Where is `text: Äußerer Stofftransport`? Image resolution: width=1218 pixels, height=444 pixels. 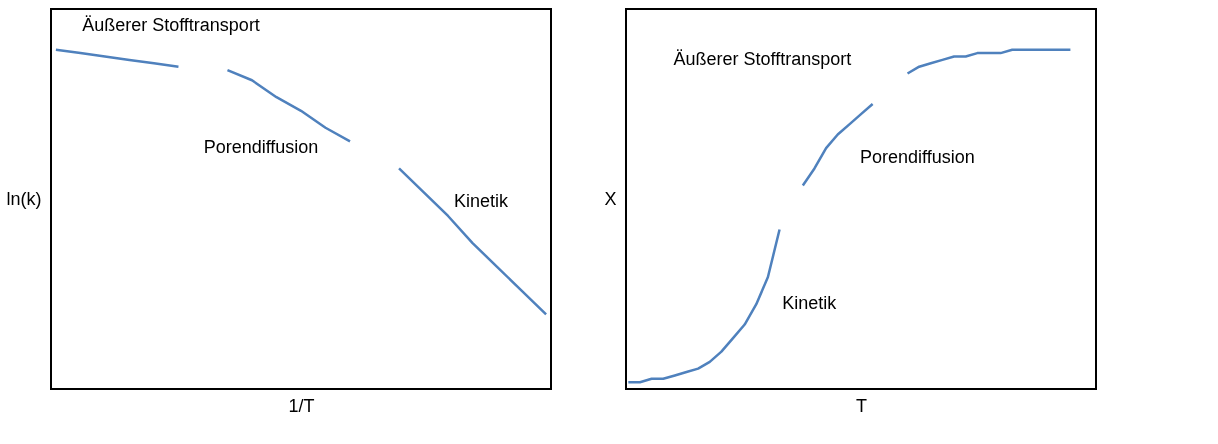
text: Äußerer Stofftransport is located at coordinates (171, 24).